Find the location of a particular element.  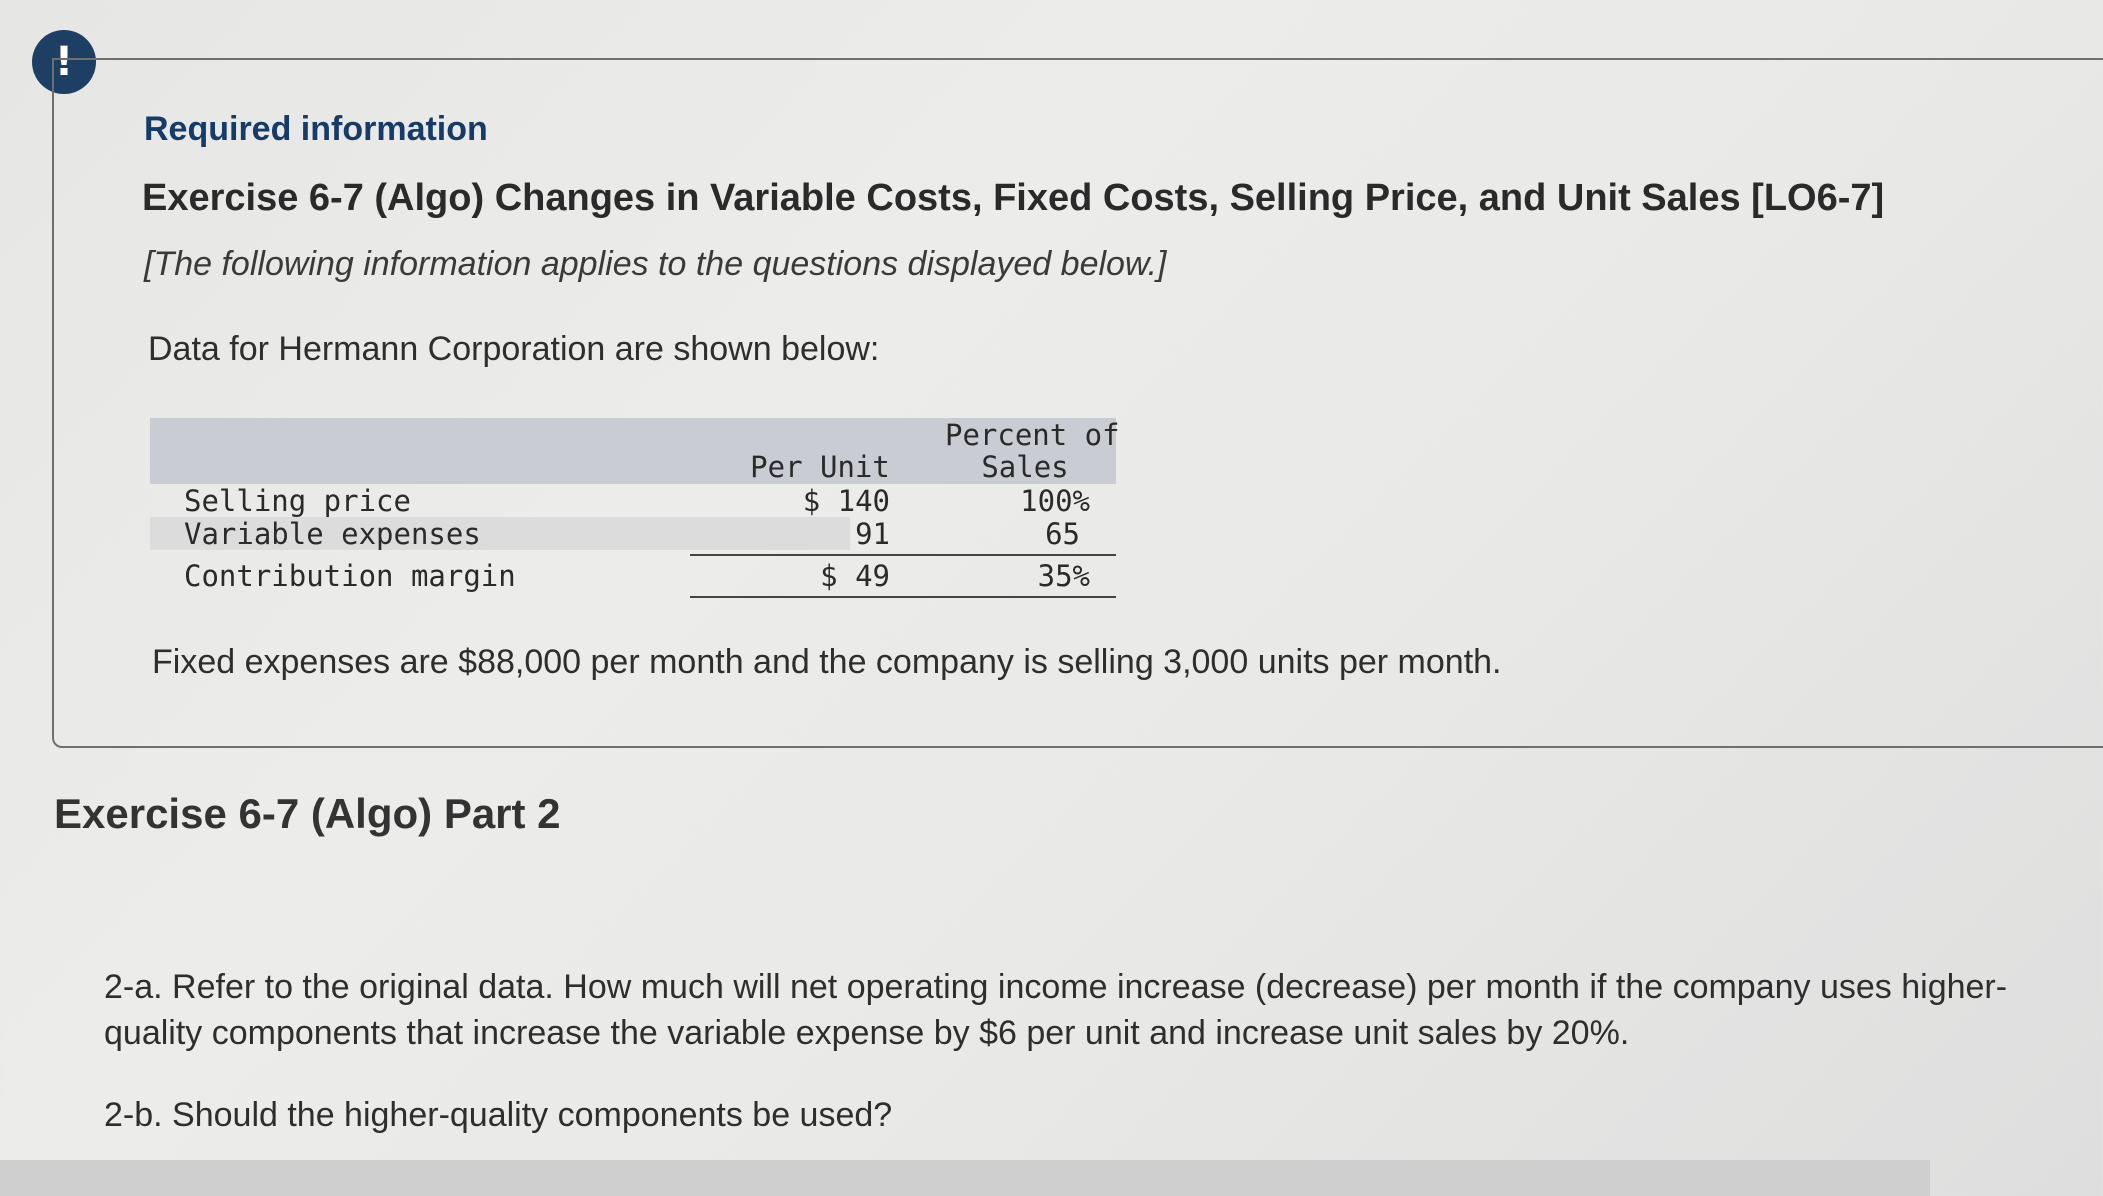

table-header-band is located at coordinates (633, 451).